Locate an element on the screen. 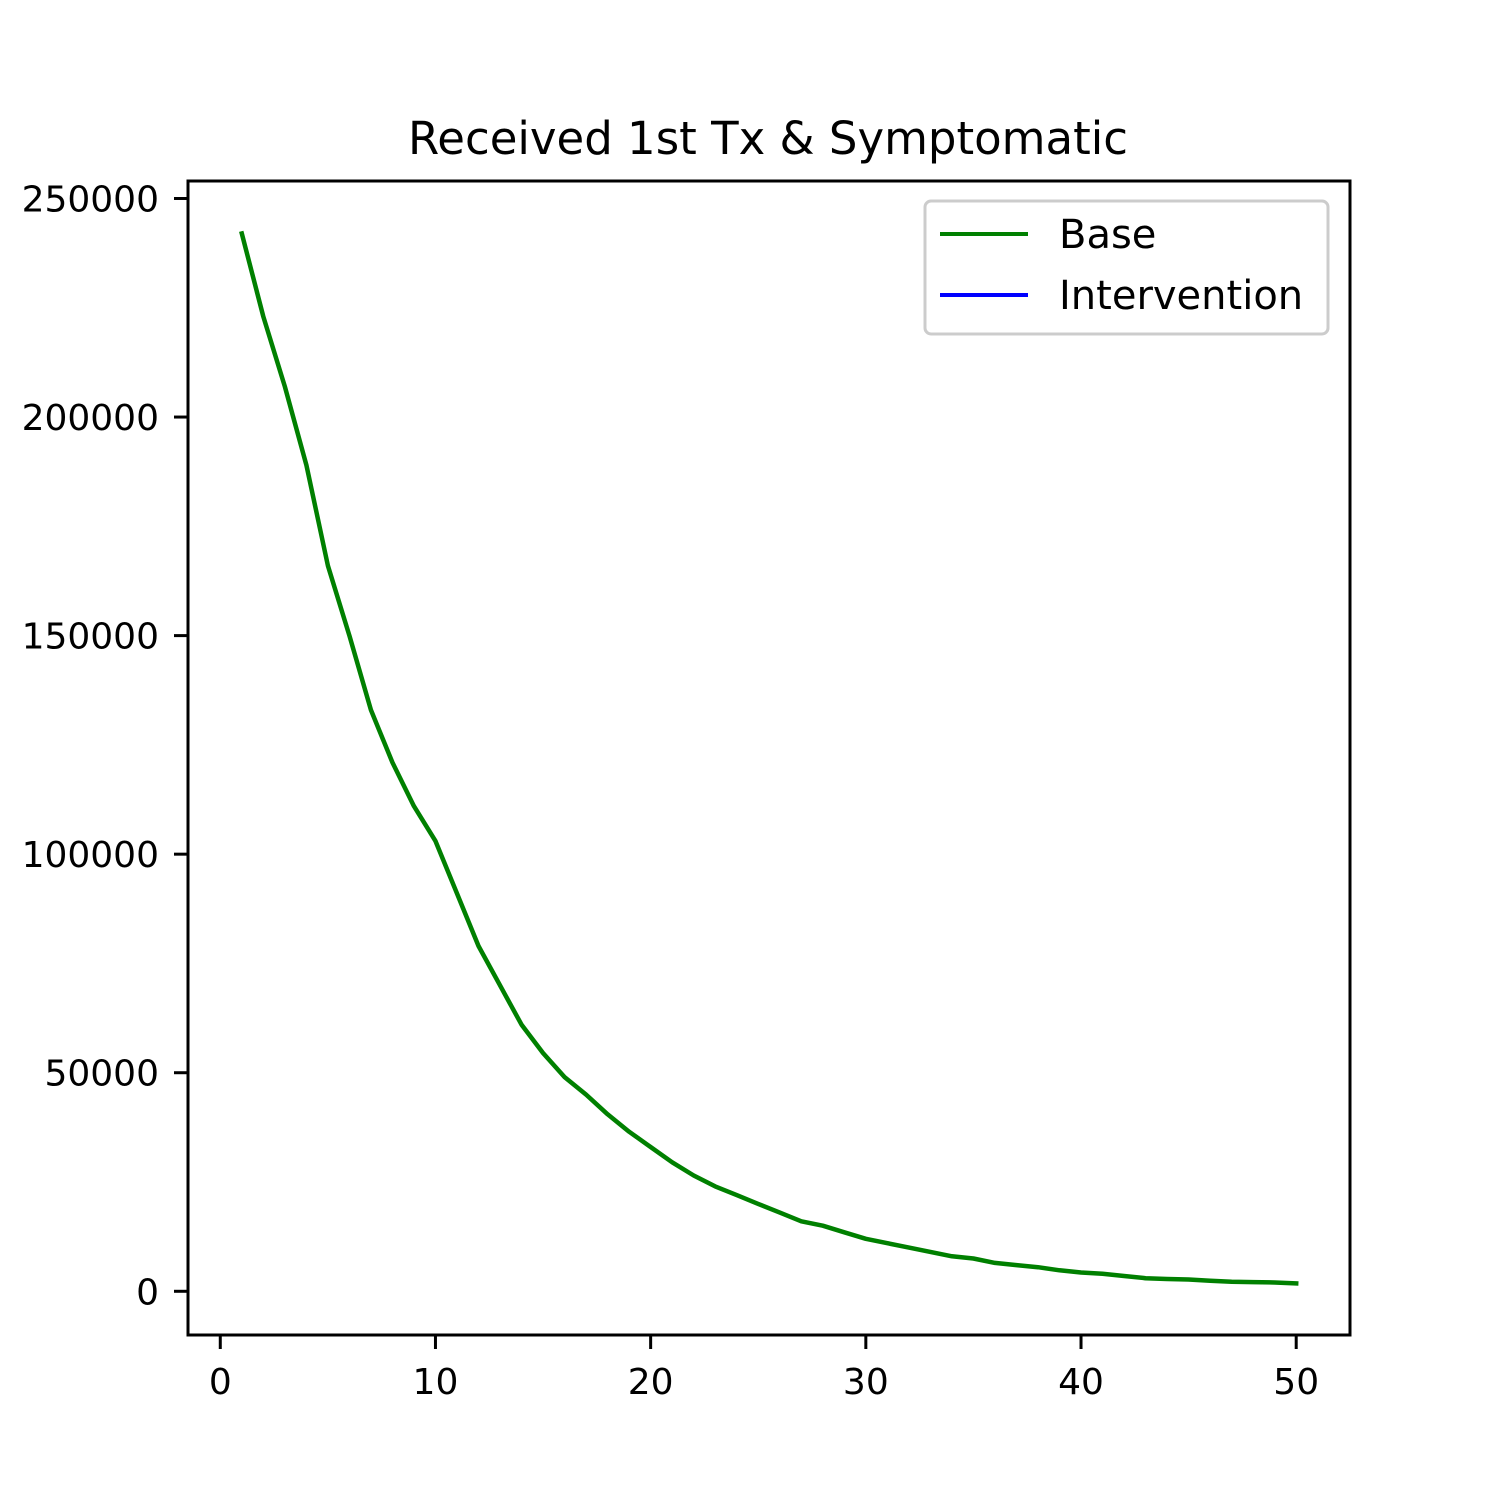  x-tick-label: 10 is located at coordinates (436, 1382).